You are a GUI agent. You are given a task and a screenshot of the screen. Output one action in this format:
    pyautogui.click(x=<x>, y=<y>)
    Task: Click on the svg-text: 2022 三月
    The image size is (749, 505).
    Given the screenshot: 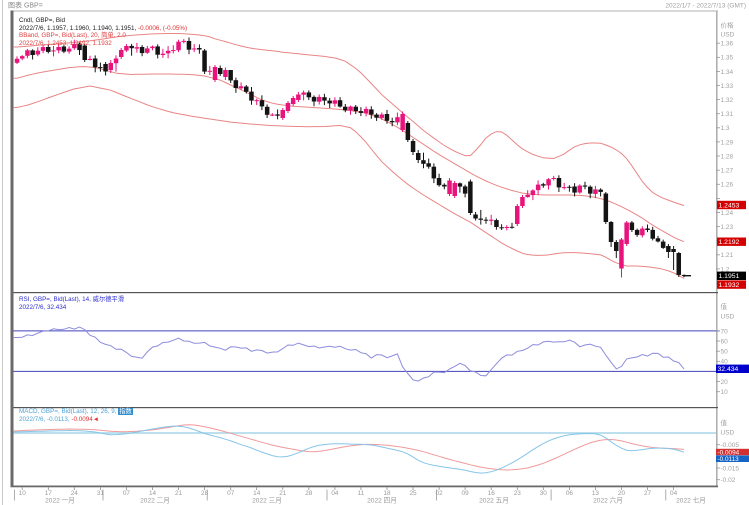 What is the action you would take?
    pyautogui.click(x=267, y=501)
    